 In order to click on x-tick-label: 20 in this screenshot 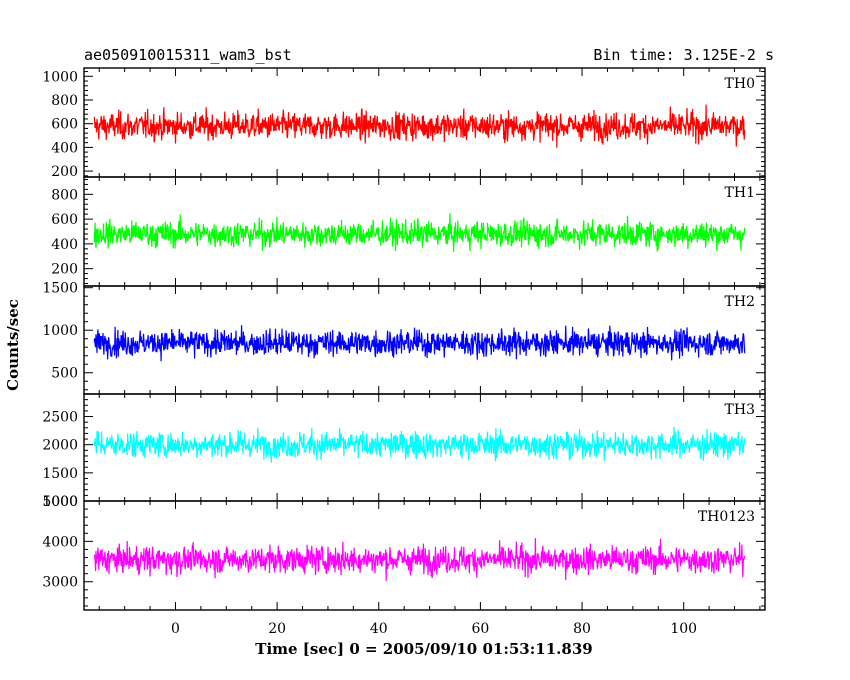, I will do `click(277, 629)`.